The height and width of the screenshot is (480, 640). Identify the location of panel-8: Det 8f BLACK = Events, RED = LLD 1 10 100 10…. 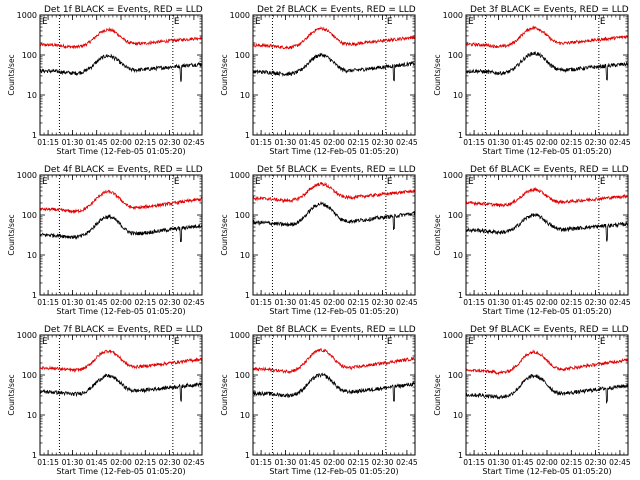
(319, 400).